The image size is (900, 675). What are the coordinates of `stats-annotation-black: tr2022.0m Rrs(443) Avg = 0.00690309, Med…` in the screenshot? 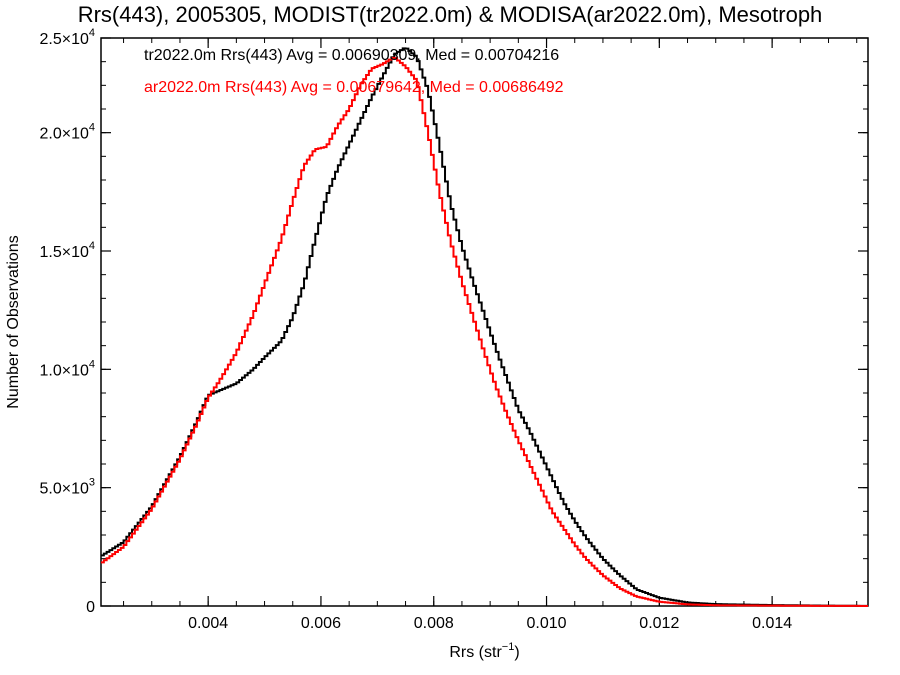 It's located at (351, 55).